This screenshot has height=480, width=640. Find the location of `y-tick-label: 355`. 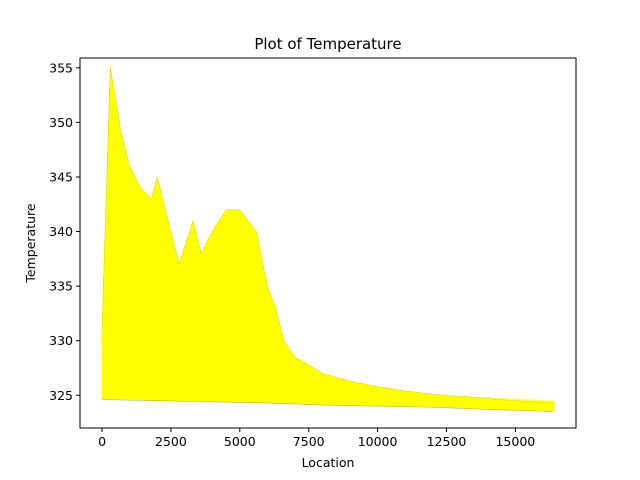

y-tick-label: 355 is located at coordinates (61, 67).